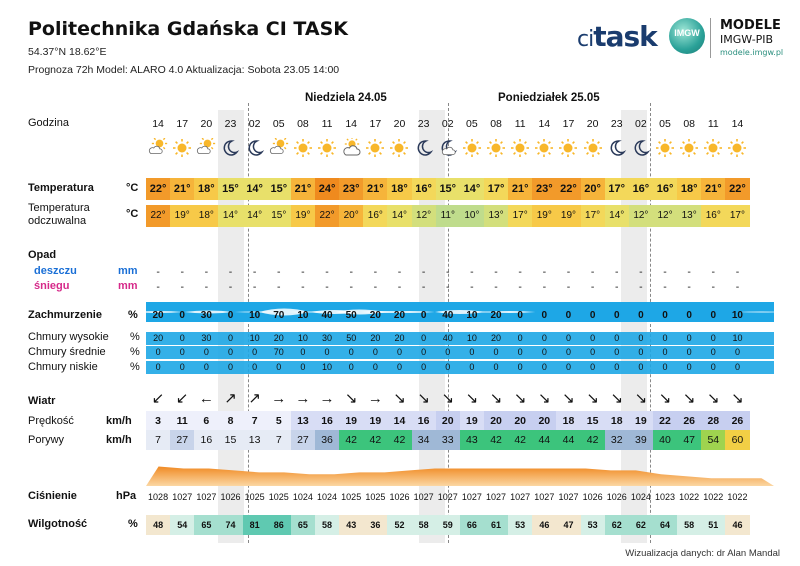  I want to click on modele-title: MODELE, so click(750, 25).